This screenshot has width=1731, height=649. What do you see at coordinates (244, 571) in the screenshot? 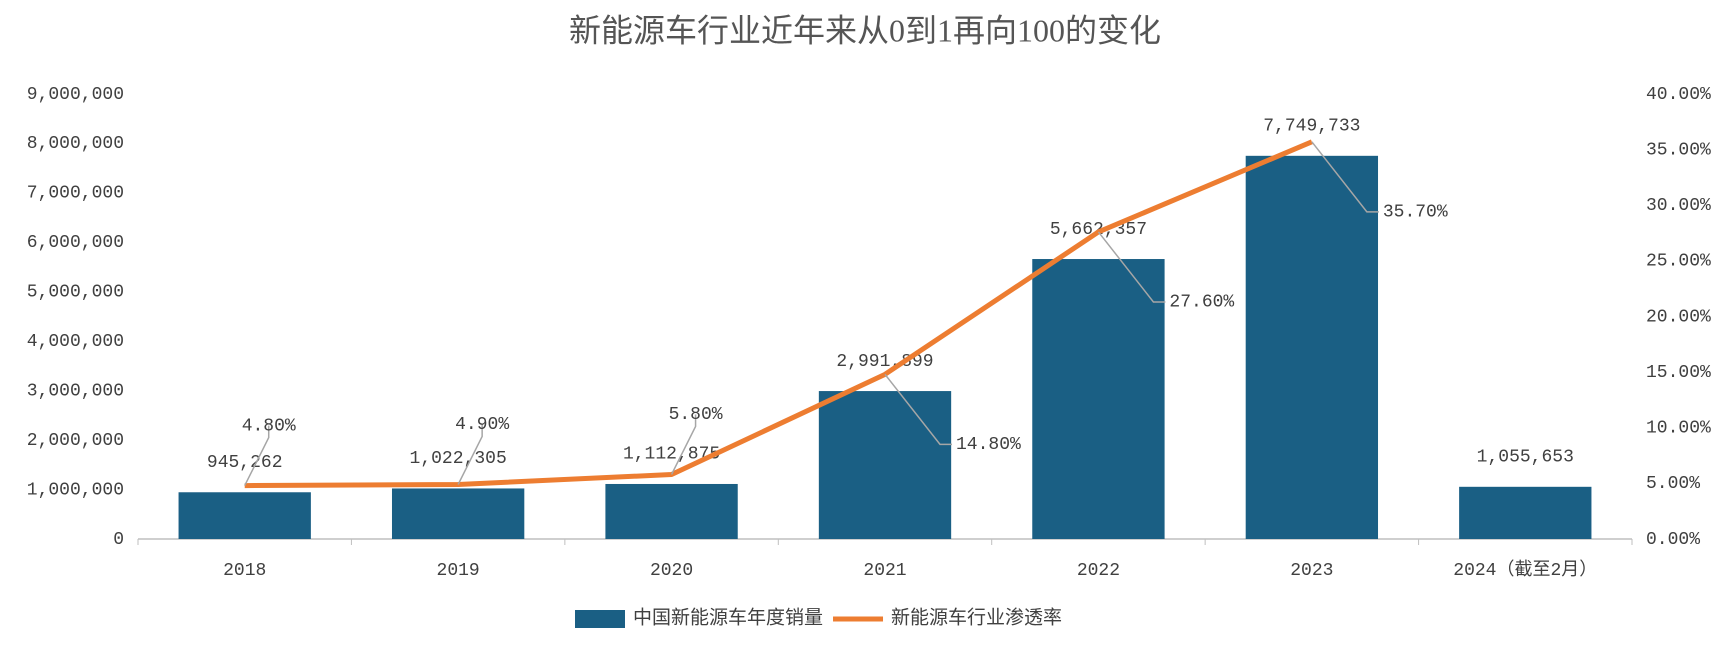
I see `x-tick-label: 2018` at bounding box center [244, 571].